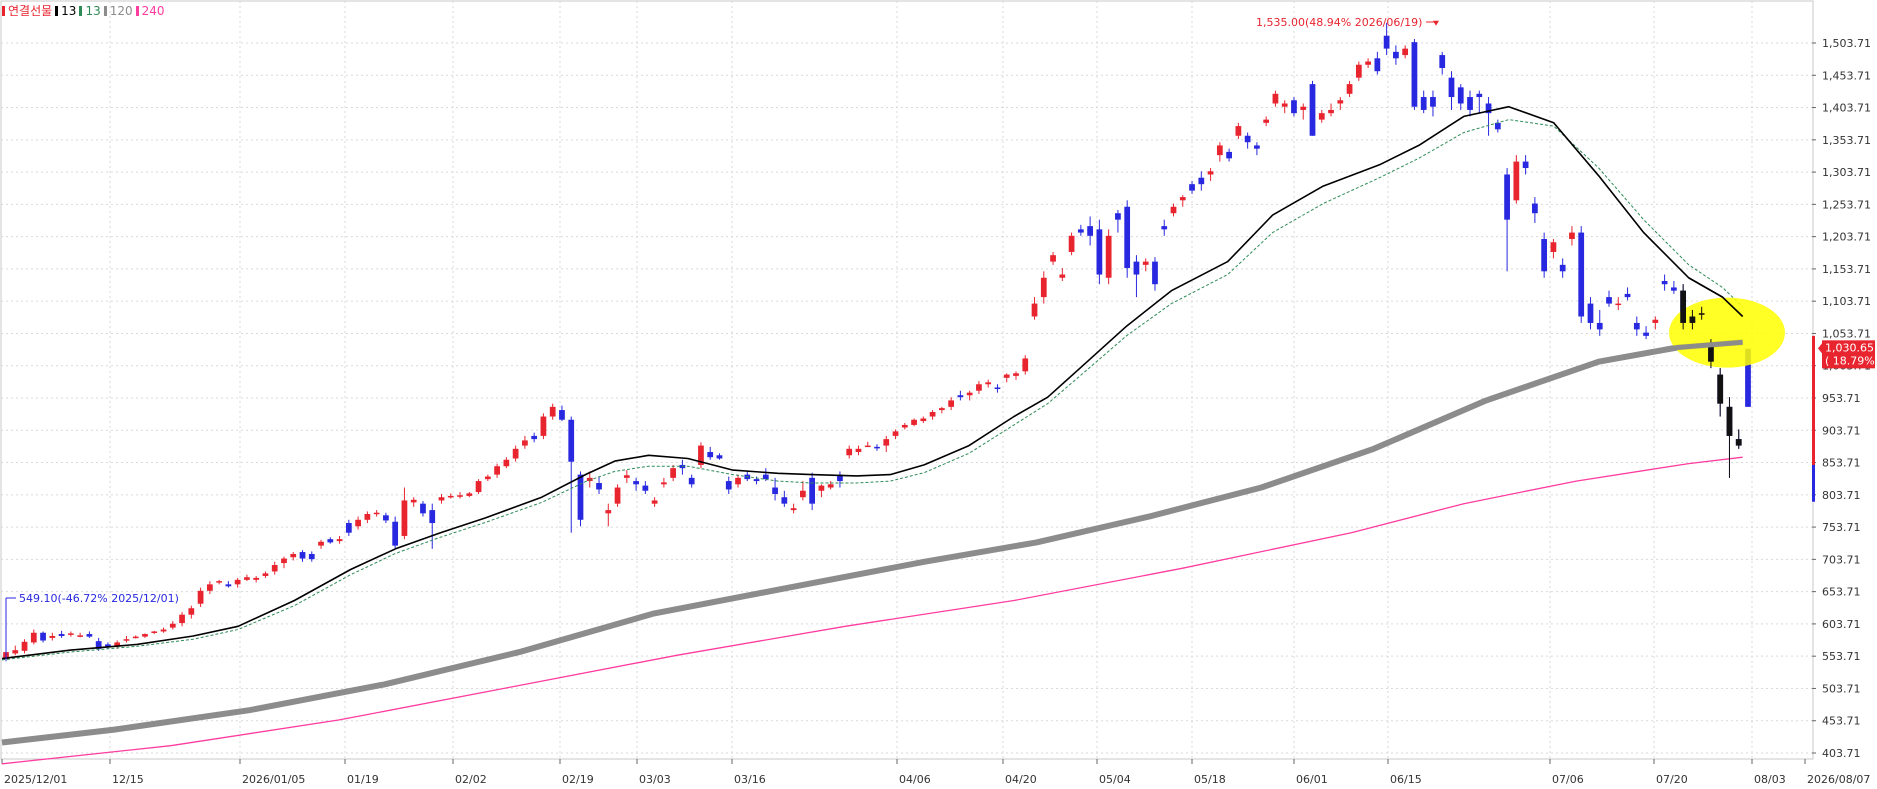 This screenshot has width=1877, height=789. What do you see at coordinates (1841, 463) in the screenshot?
I see `y-tick-label: 853.71` at bounding box center [1841, 463].